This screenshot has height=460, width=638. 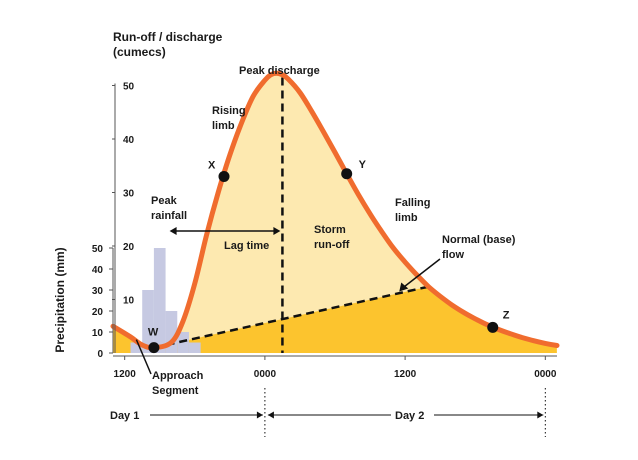 I want to click on discharge-ticks: 10 20 30 40 50, so click(x=123, y=194).